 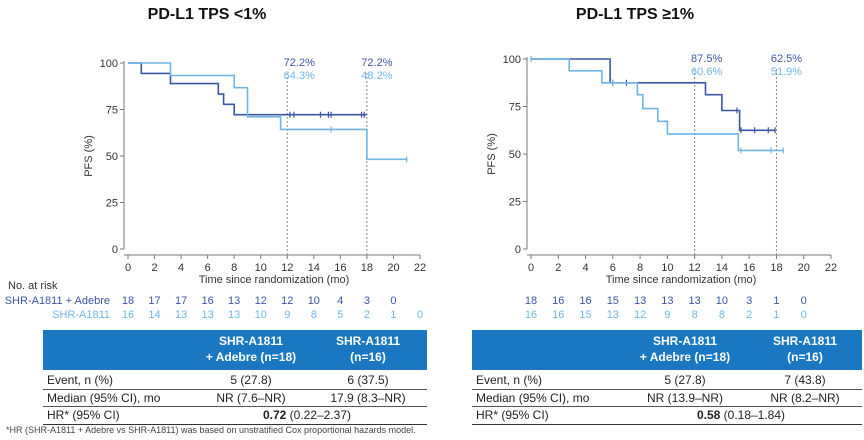 I want to click on row-label: Event, n (%), so click(x=80, y=380).